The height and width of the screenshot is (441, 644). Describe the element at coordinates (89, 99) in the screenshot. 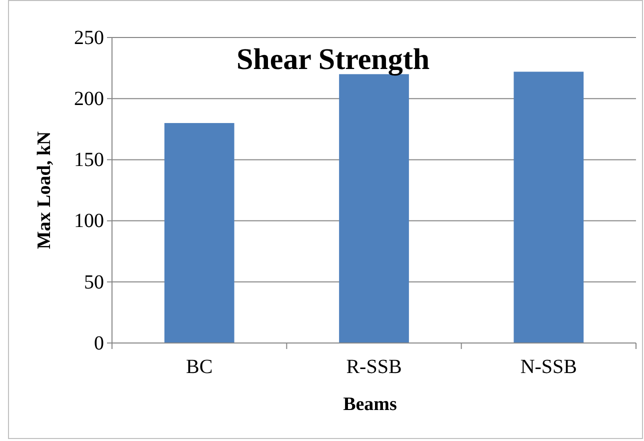

I see `y-tick-label: 200` at that location.